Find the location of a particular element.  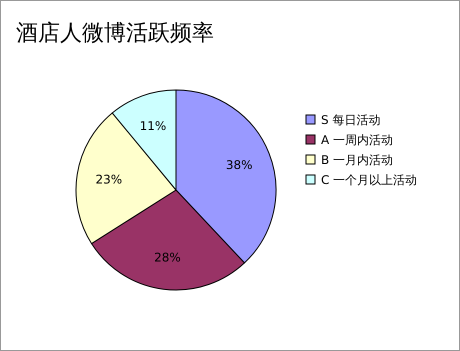

legend-label: S 每日活动 is located at coordinates (350, 120).